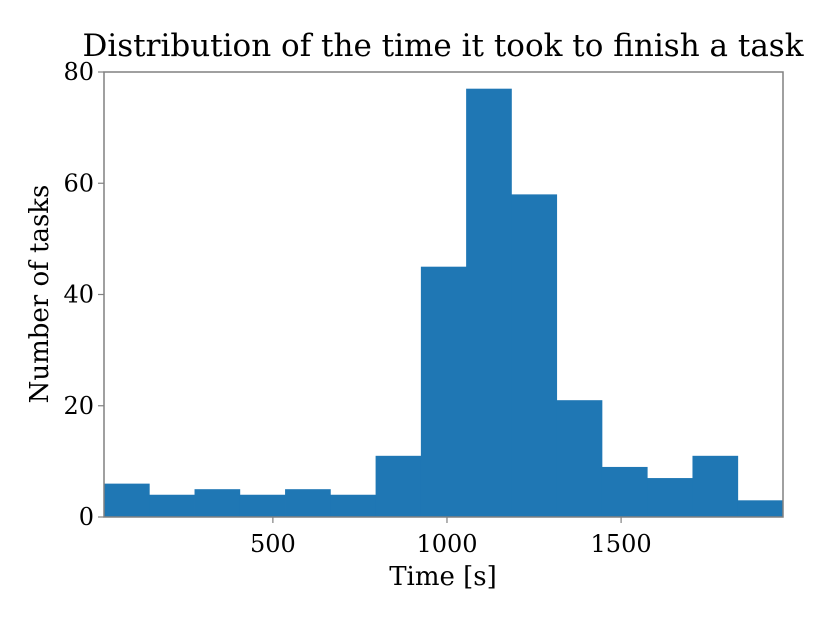  Describe the element at coordinates (78, 183) in the screenshot. I see `y-tick-label: 60` at that location.